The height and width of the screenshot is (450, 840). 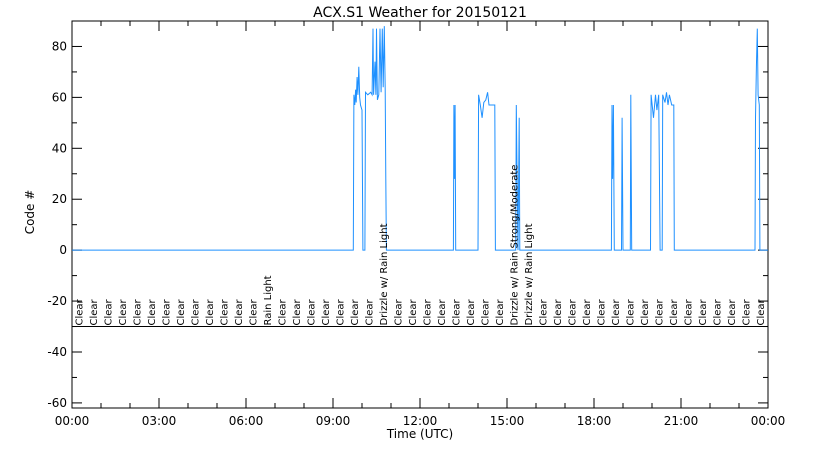 What do you see at coordinates (594, 421) in the screenshot?
I see `x-tick-label: 18:00` at bounding box center [594, 421].